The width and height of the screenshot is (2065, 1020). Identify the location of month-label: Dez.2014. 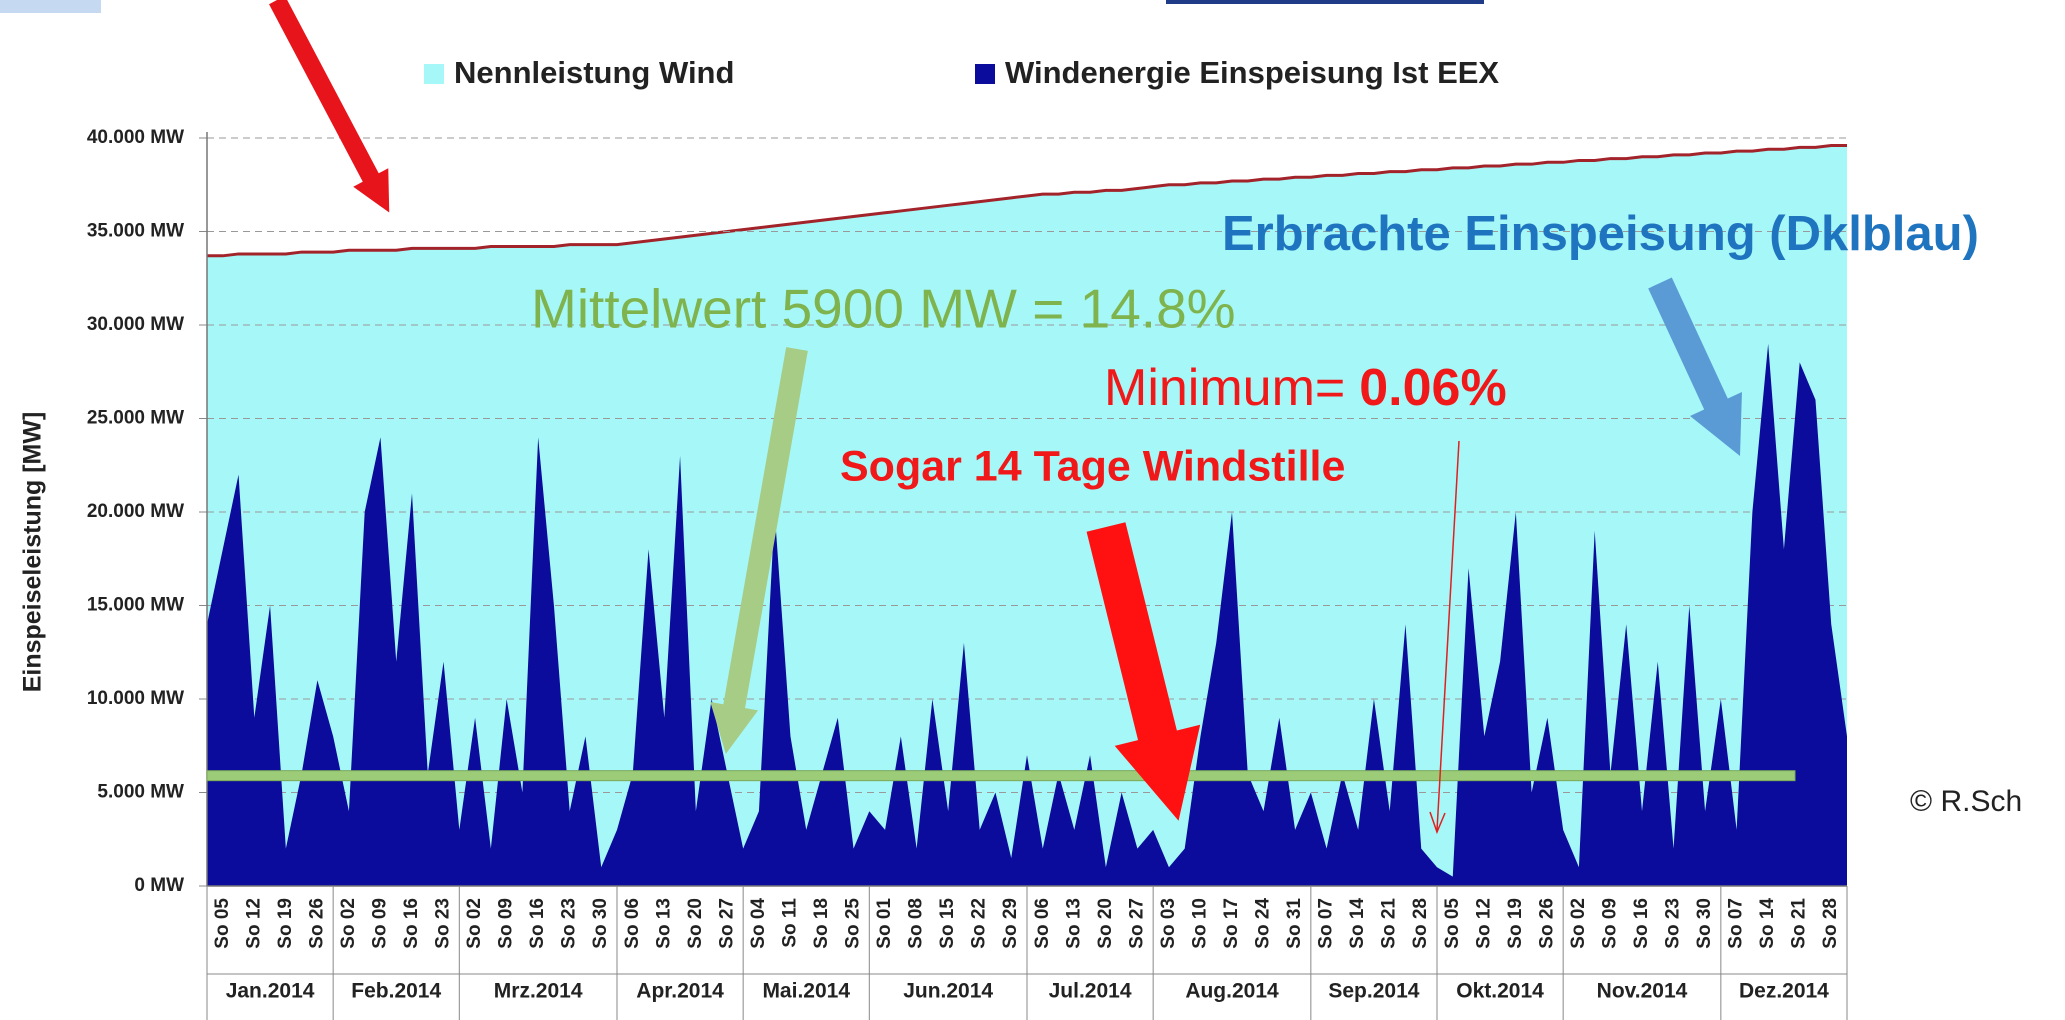
(1784, 991).